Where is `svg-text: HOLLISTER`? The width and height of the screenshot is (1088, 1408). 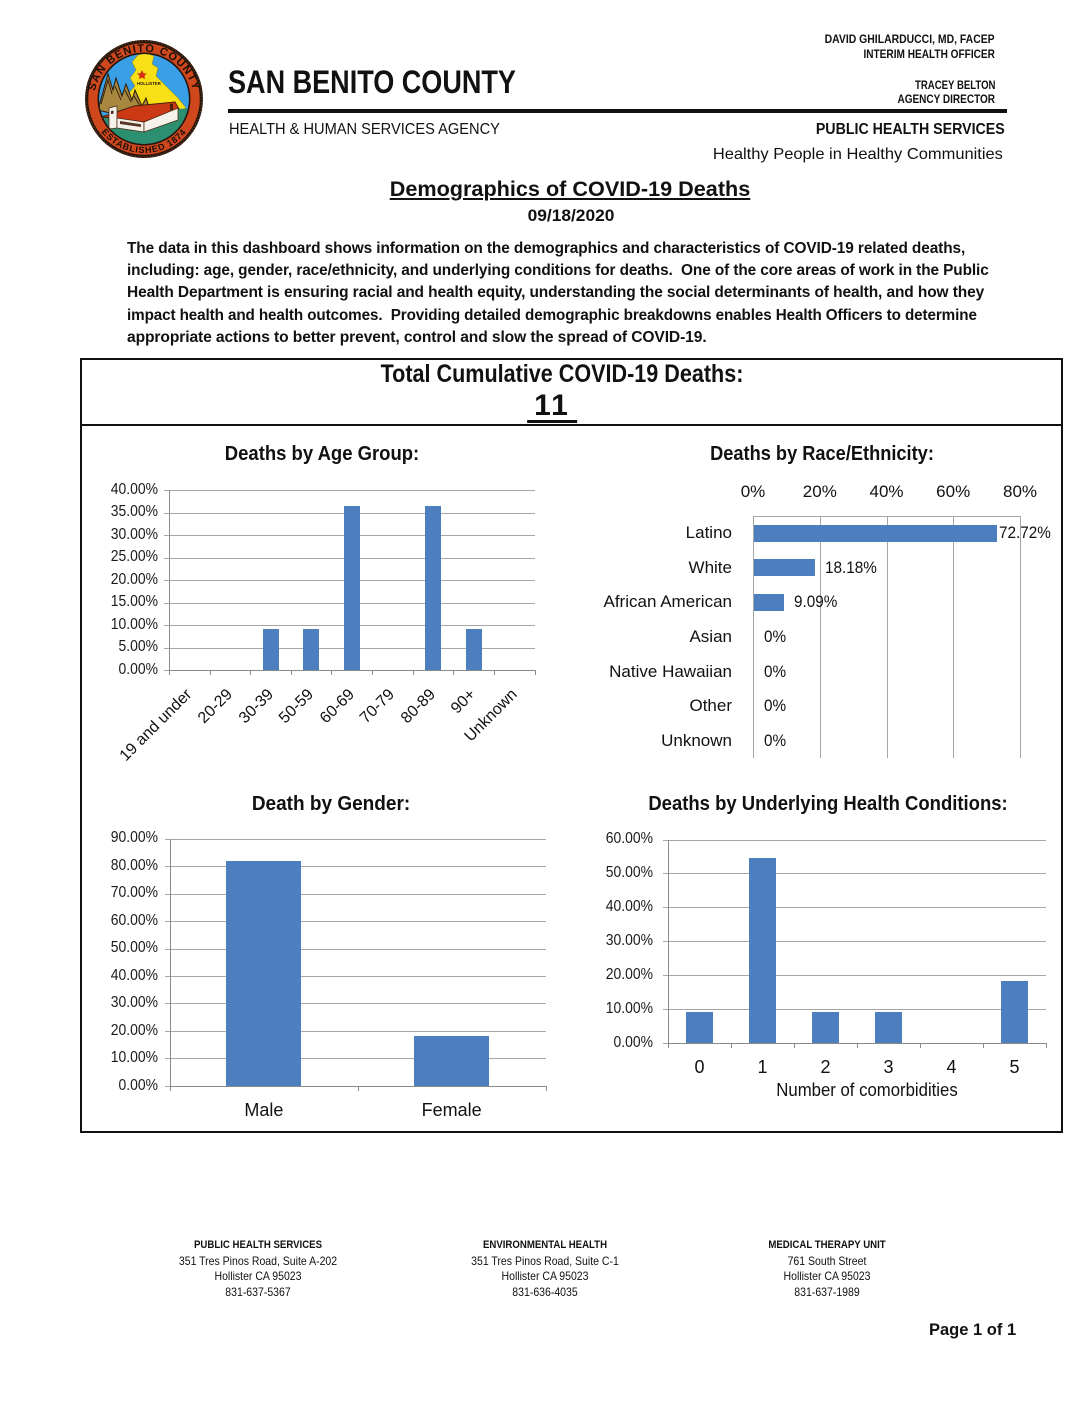 svg-text: HOLLISTER is located at coordinates (149, 83).